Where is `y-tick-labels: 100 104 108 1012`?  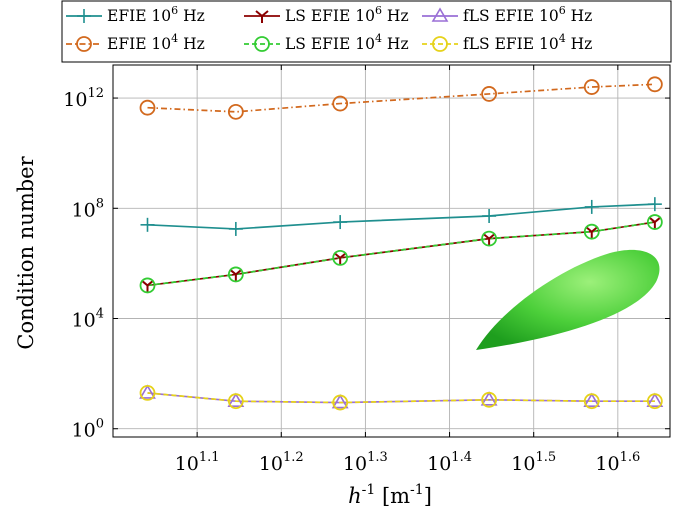 y-tick-labels: 100 104 108 1012 is located at coordinates (83, 264).